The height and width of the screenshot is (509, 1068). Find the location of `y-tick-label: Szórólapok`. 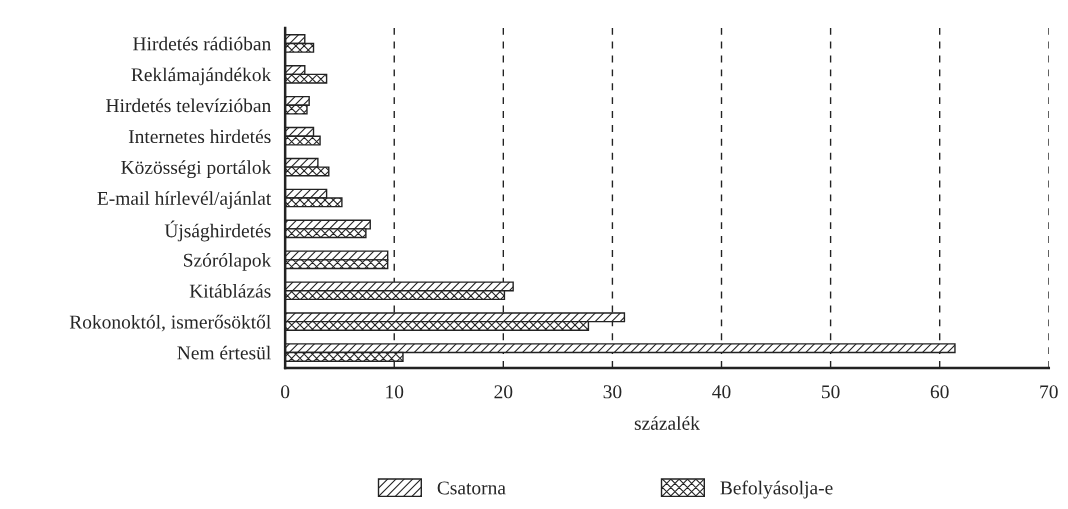

y-tick-label: Szórólapok is located at coordinates (228, 262).